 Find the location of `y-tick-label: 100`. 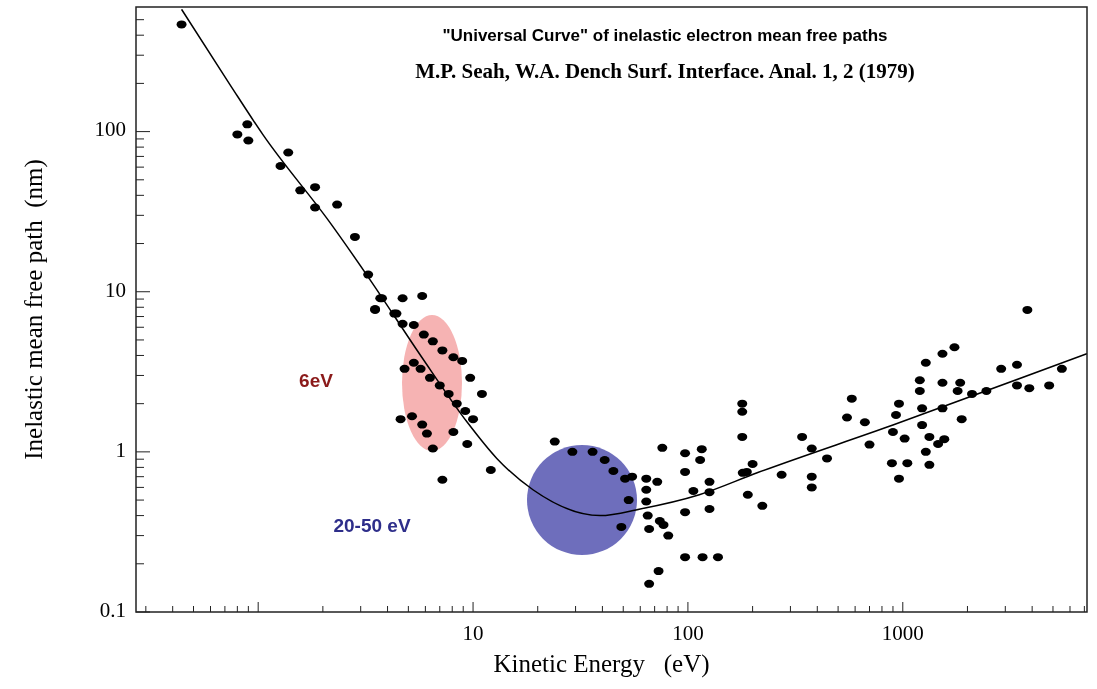

y-tick-label: 100 is located at coordinates (110, 129).